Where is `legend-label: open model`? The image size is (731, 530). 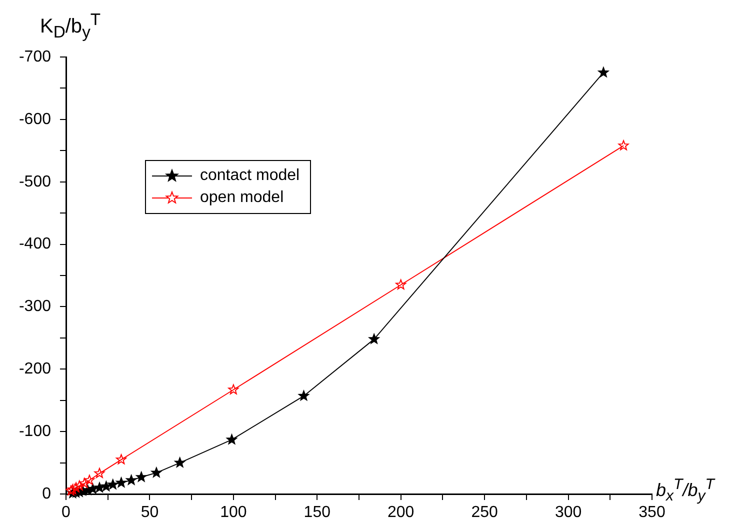
legend-label: open model is located at coordinates (242, 198).